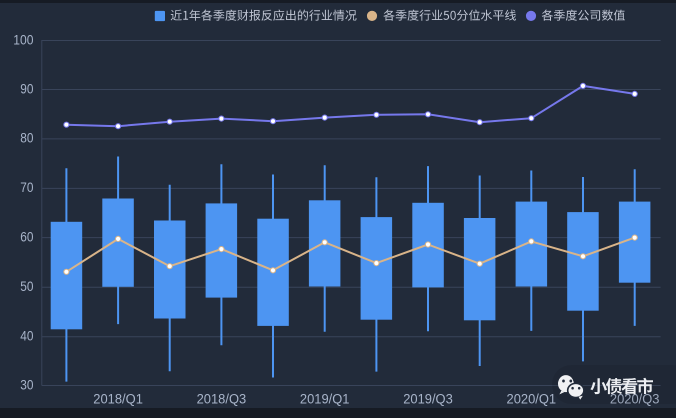 This screenshot has height=418, width=676. What do you see at coordinates (26, 336) in the screenshot?
I see `svg-text: 40` at bounding box center [26, 336].